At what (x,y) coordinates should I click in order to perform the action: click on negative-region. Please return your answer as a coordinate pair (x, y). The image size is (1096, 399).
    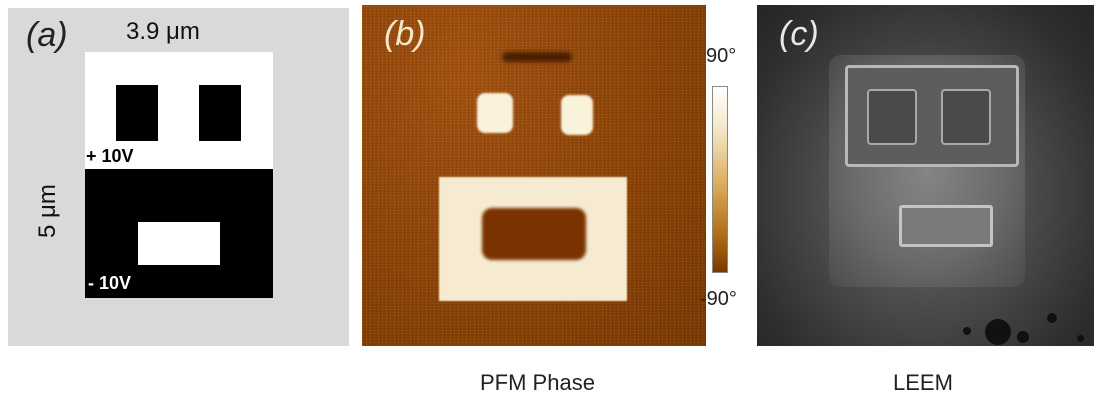
    Looking at the image, I should click on (179, 233).